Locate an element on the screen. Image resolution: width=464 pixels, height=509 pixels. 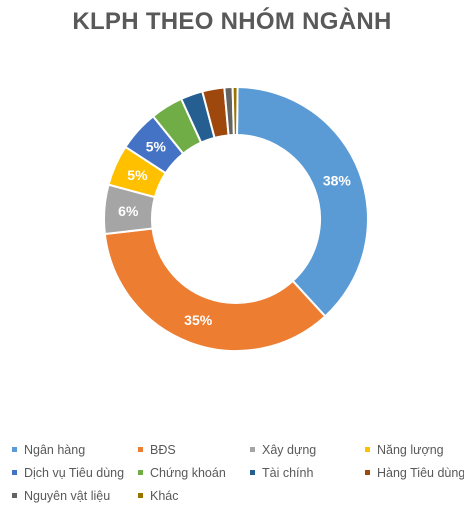
legend-label-5: Chứng khoán is located at coordinates (188, 472).